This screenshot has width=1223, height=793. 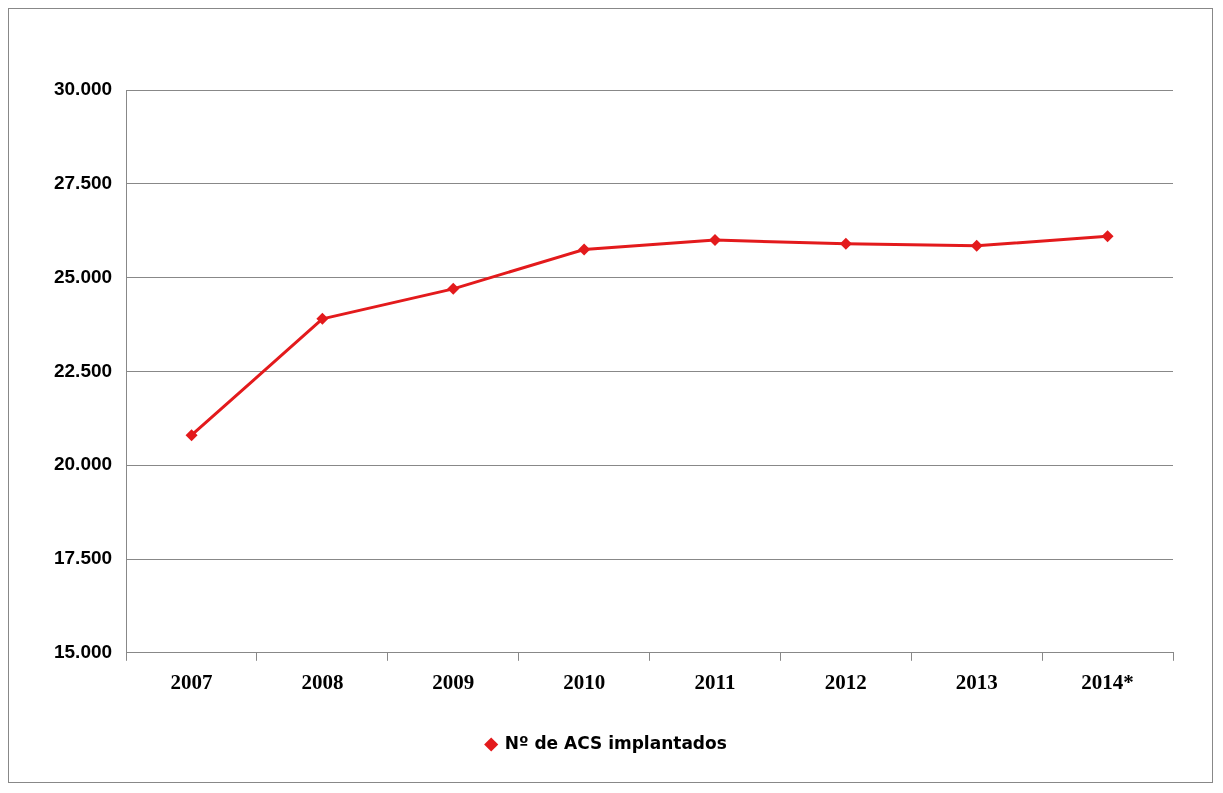 What do you see at coordinates (615, 742) in the screenshot?
I see `legend-label: Nº de ACS implantados` at bounding box center [615, 742].